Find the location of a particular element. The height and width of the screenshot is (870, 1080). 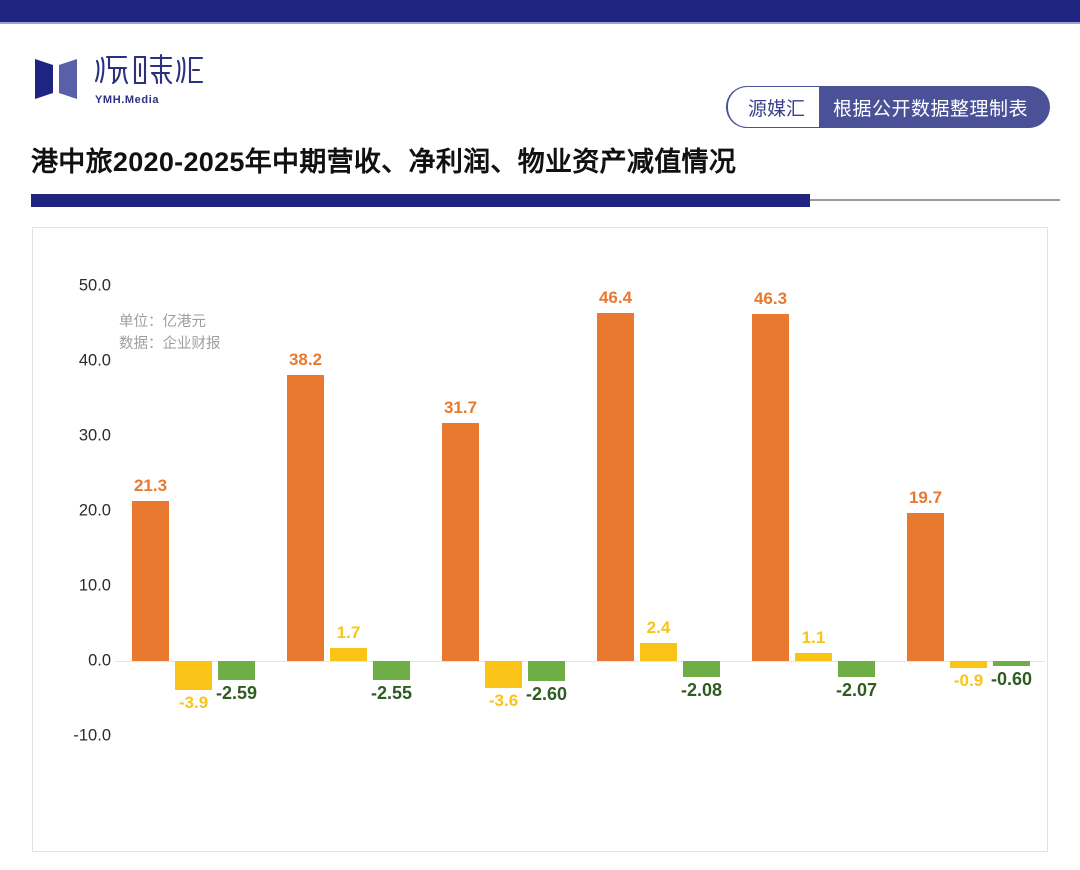

bar-group: 46.4 2.4 -2.08 is located at coordinates (658, 538).